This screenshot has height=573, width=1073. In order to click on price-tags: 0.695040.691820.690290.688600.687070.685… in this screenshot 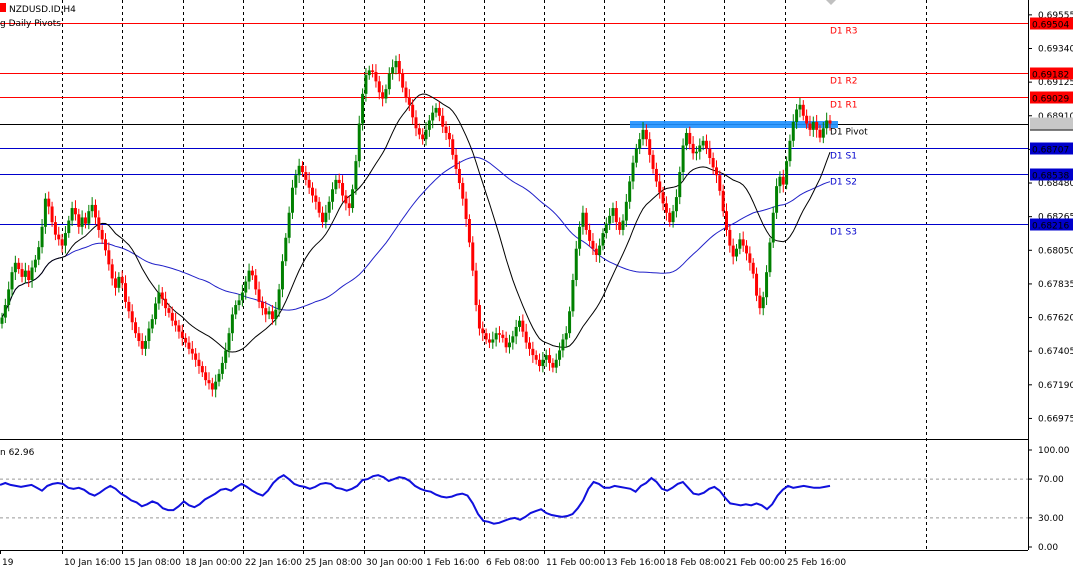, I will do `click(1051, 124)`.